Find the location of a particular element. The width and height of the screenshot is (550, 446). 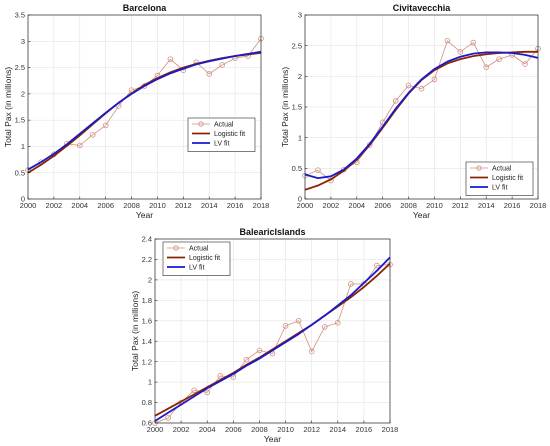

y-tick-label: 0.8 is located at coordinates (147, 402).